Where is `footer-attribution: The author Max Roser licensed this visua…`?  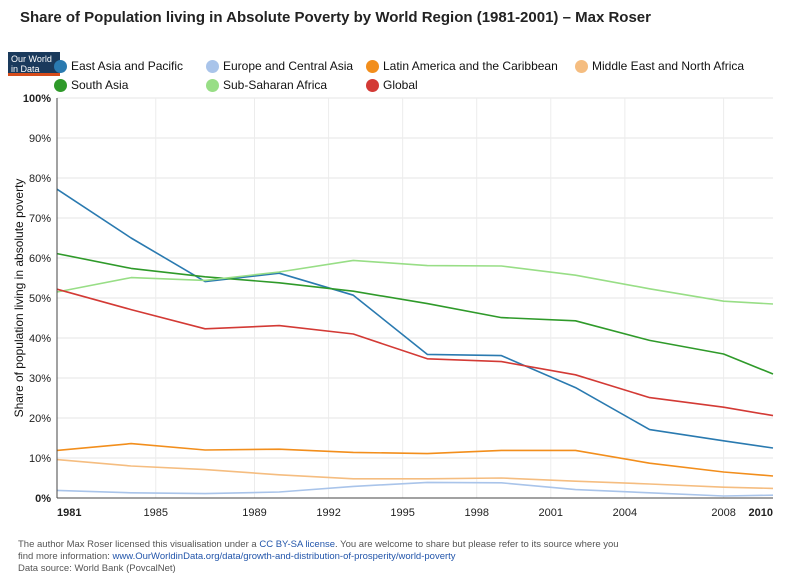
footer-attribution: The author Max Roser licensed this visua… is located at coordinates (398, 557).